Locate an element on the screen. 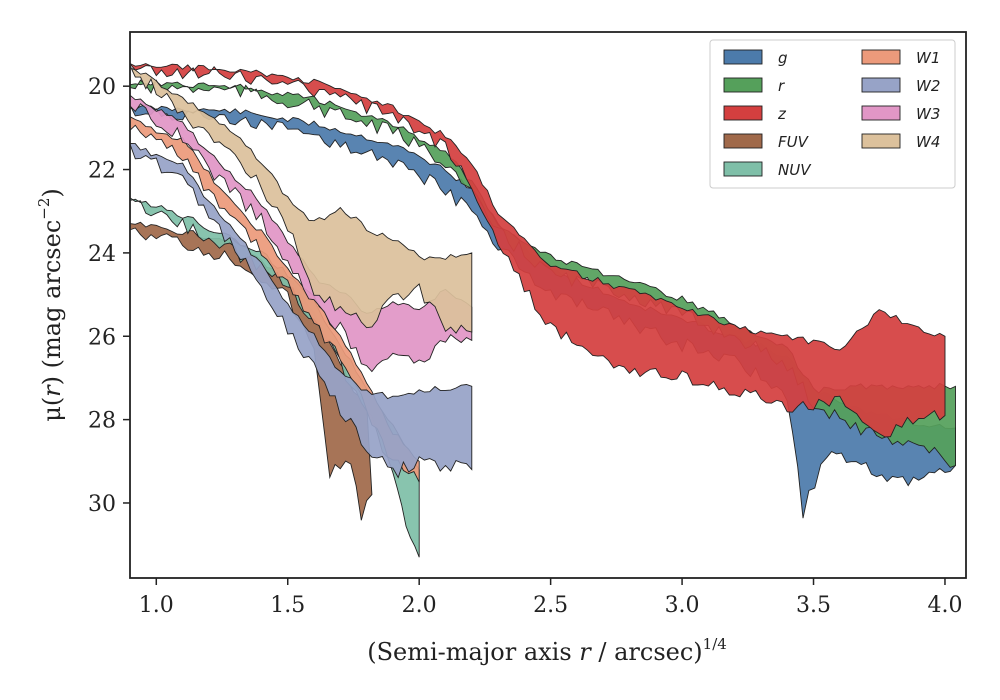 The height and width of the screenshot is (700, 1000). y-tick-label: 28 is located at coordinates (102, 421).